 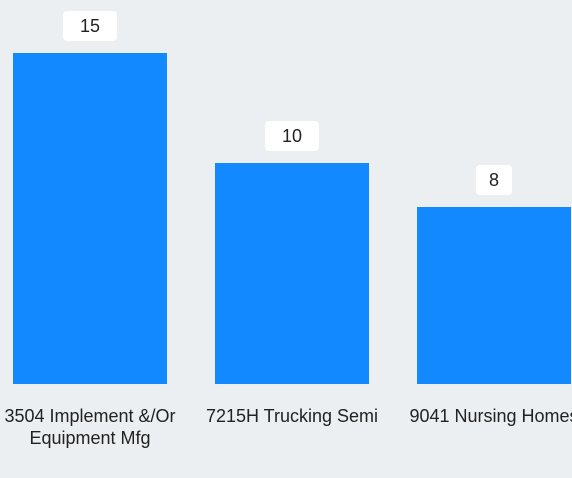 I want to click on data-label-3: 8, so click(x=494, y=180).